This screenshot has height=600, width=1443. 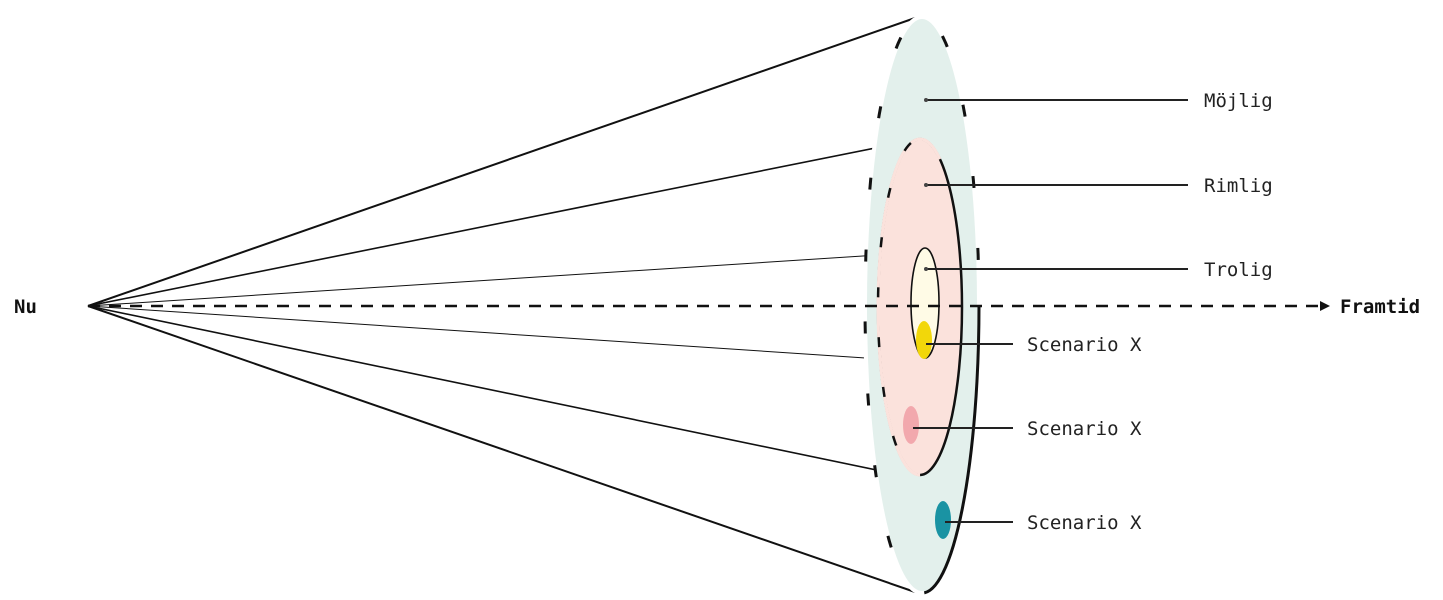 I want to click on scenario-2-dot, so click(x=911, y=425).